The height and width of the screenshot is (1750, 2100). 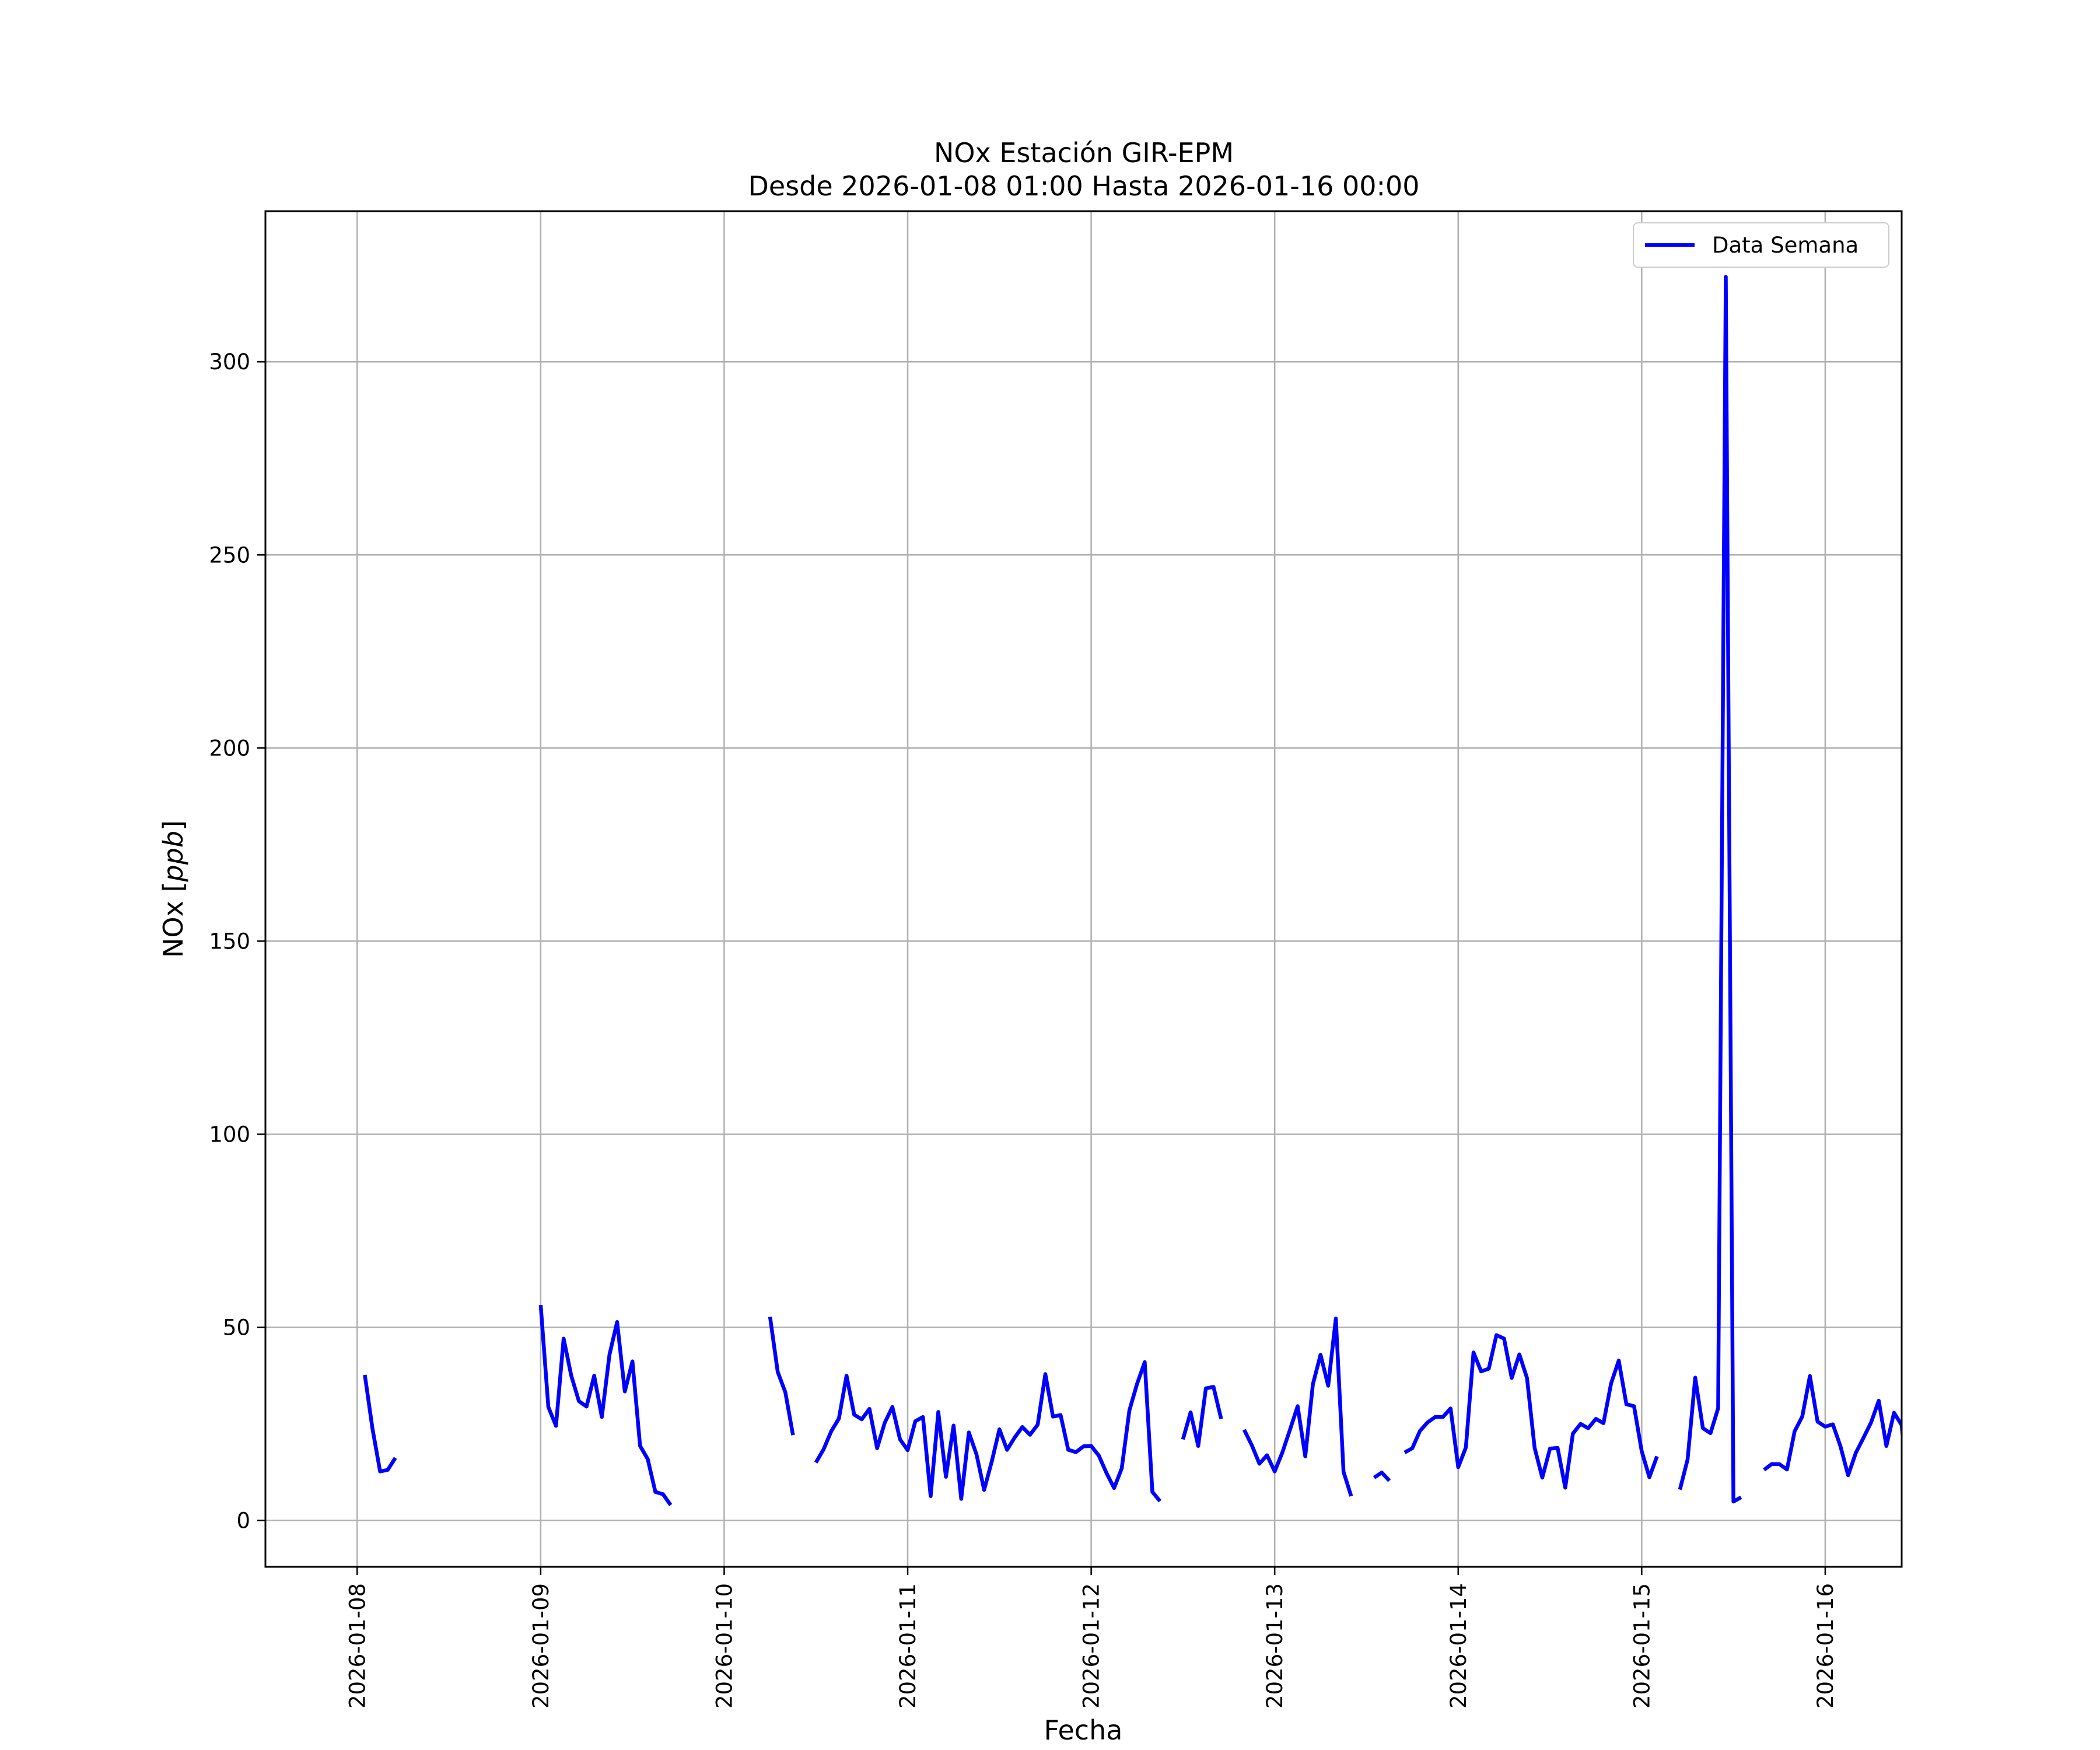 What do you see at coordinates (357, 1646) in the screenshot?
I see `x-tick-label: 2026-01-08` at bounding box center [357, 1646].